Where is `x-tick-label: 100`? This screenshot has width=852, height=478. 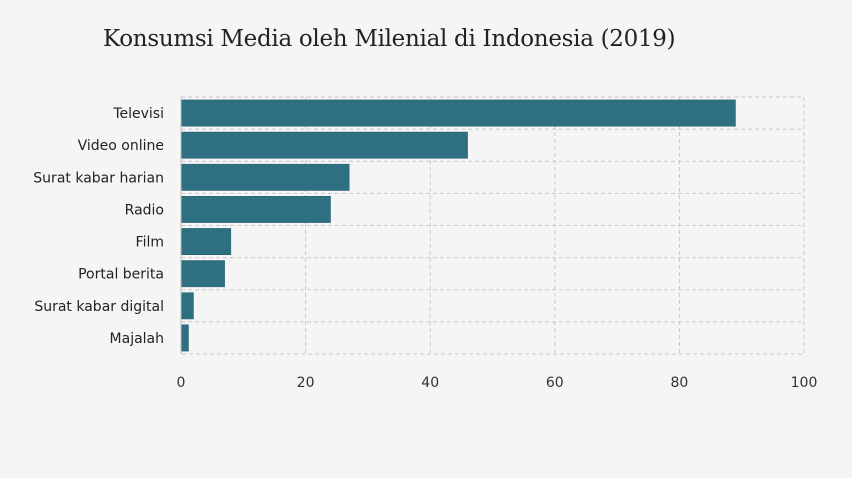
x-tick-label: 100 is located at coordinates (804, 383).